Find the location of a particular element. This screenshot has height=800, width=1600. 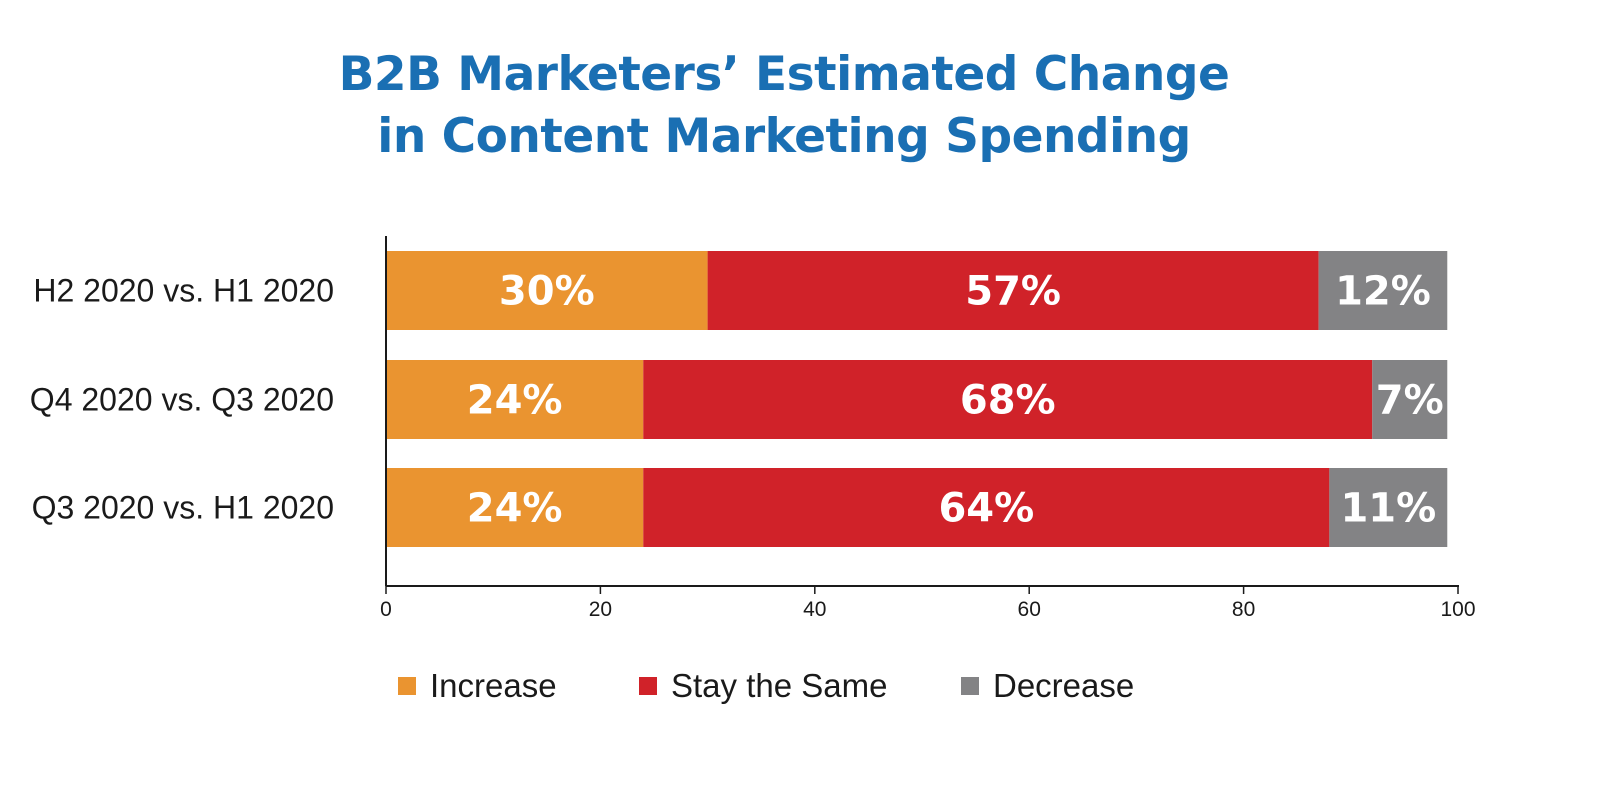

x-tick-label-60: 60 is located at coordinates (1029, 609).